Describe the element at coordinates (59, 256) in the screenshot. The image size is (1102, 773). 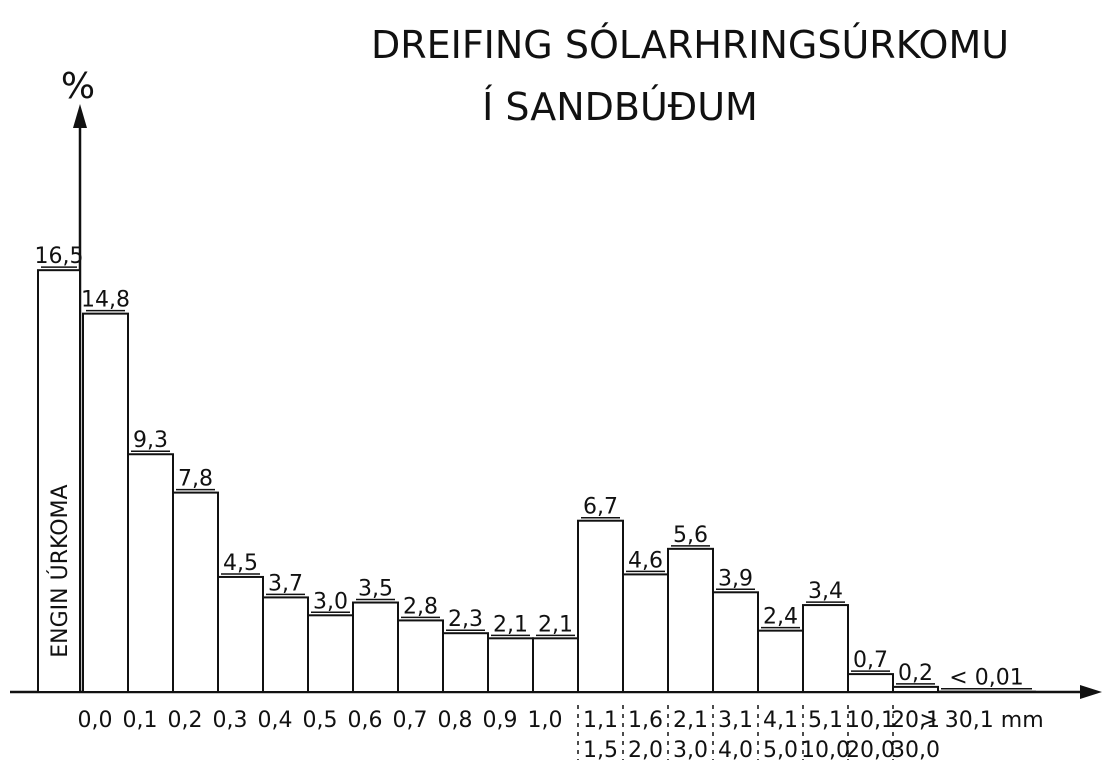
I see `value-label: 16,5` at that location.